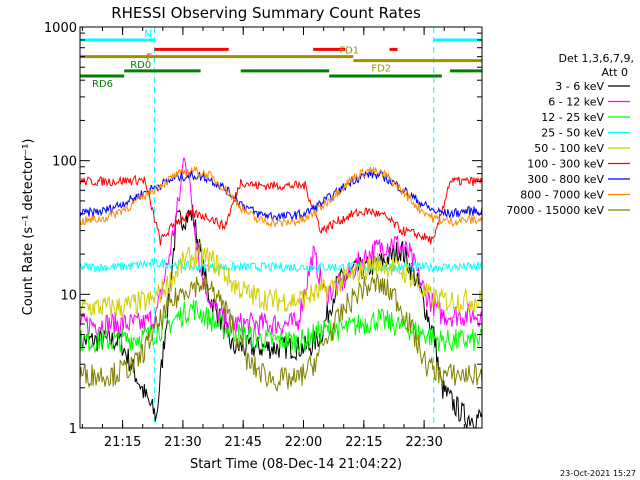 The image size is (640, 480). I want to click on x-tick-label: 21:45, so click(242, 442).